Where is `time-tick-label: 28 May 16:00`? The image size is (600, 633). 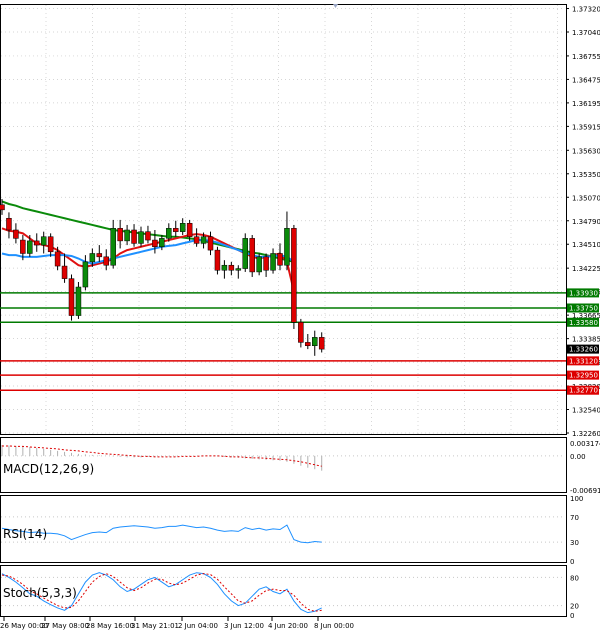
time-tick-label: 28 May 16:00 is located at coordinates (110, 626).